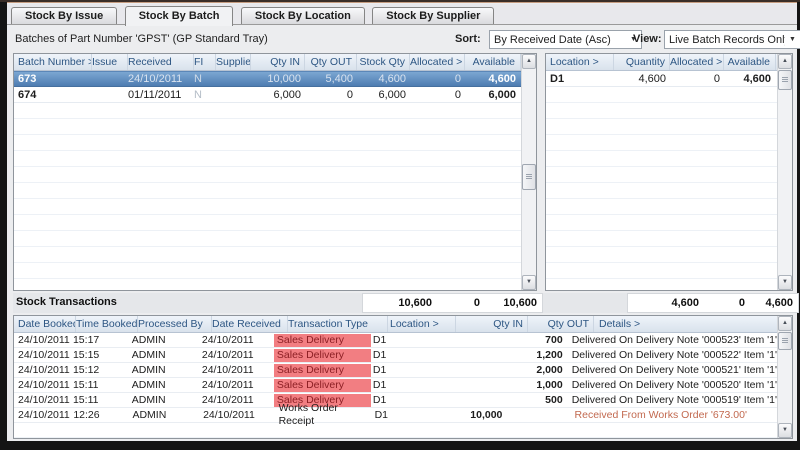  I want to click on column-header-date-booked: Date Booked, so click(45, 324).